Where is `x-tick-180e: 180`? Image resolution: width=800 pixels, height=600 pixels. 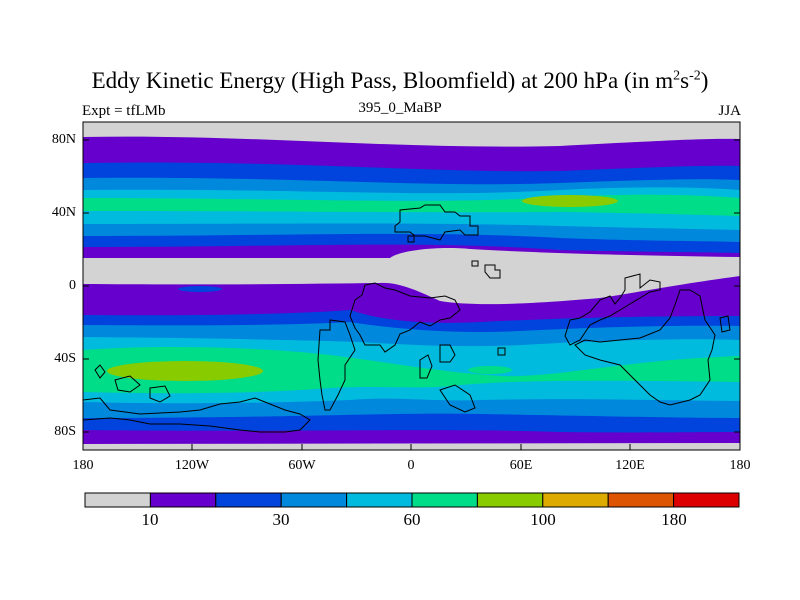 x-tick-180e: 180 is located at coordinates (740, 465).